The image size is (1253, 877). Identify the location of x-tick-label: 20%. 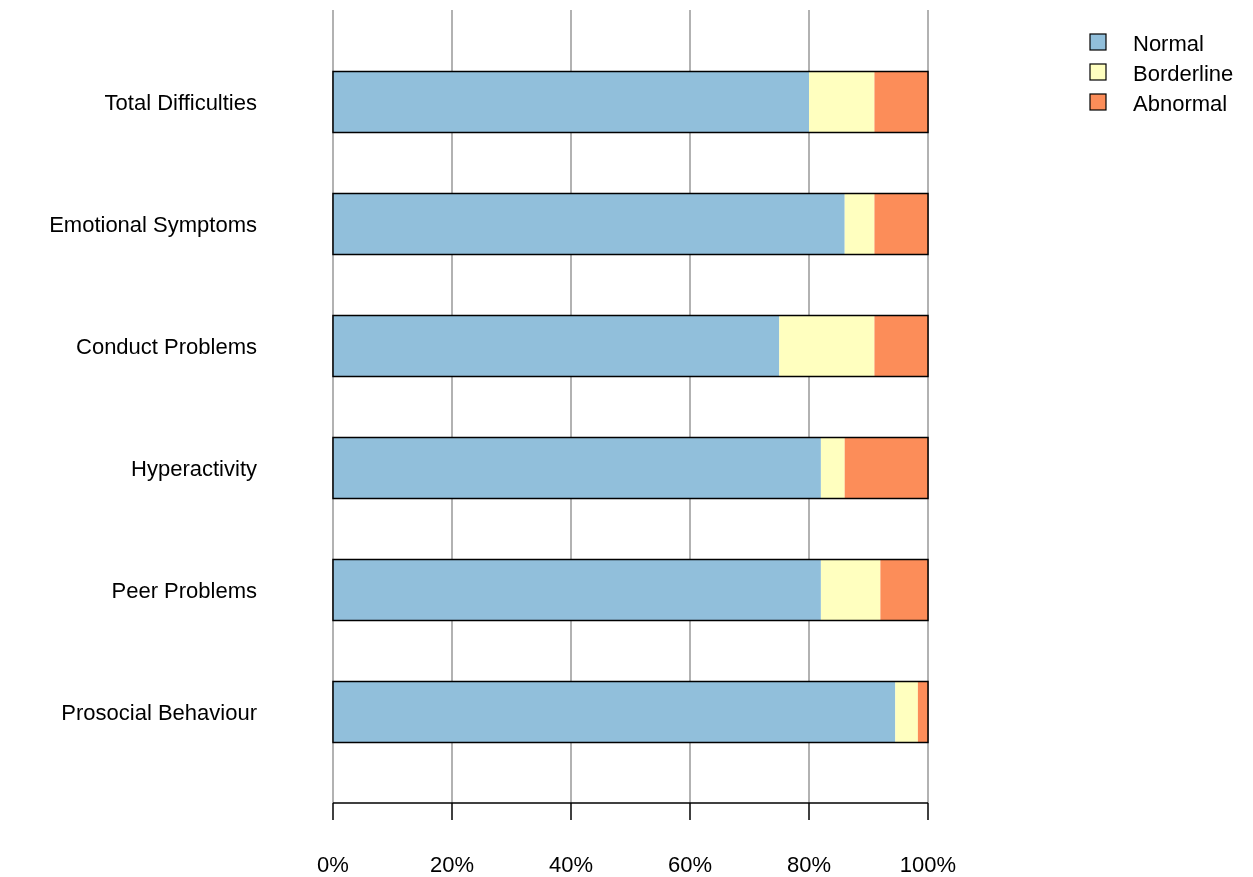
(452, 864).